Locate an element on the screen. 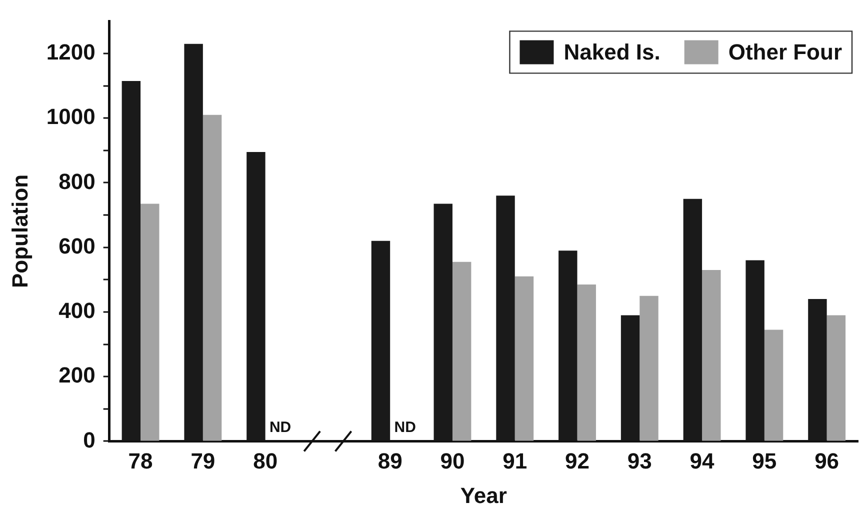 This screenshot has width=860, height=514. x-axis-title: Year is located at coordinates (484, 495).